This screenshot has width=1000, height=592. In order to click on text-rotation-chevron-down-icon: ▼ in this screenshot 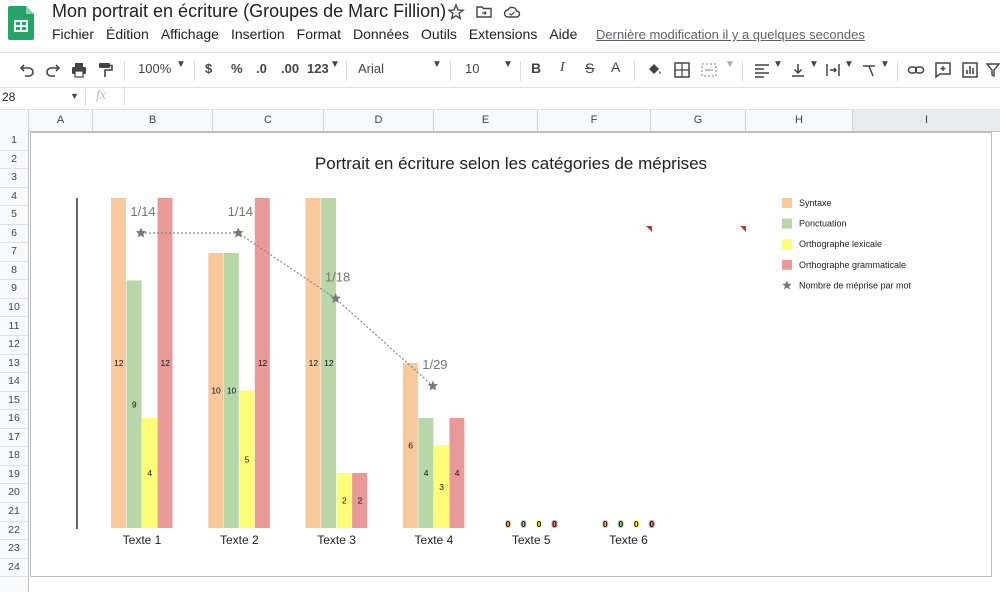, I will do `click(885, 64)`.